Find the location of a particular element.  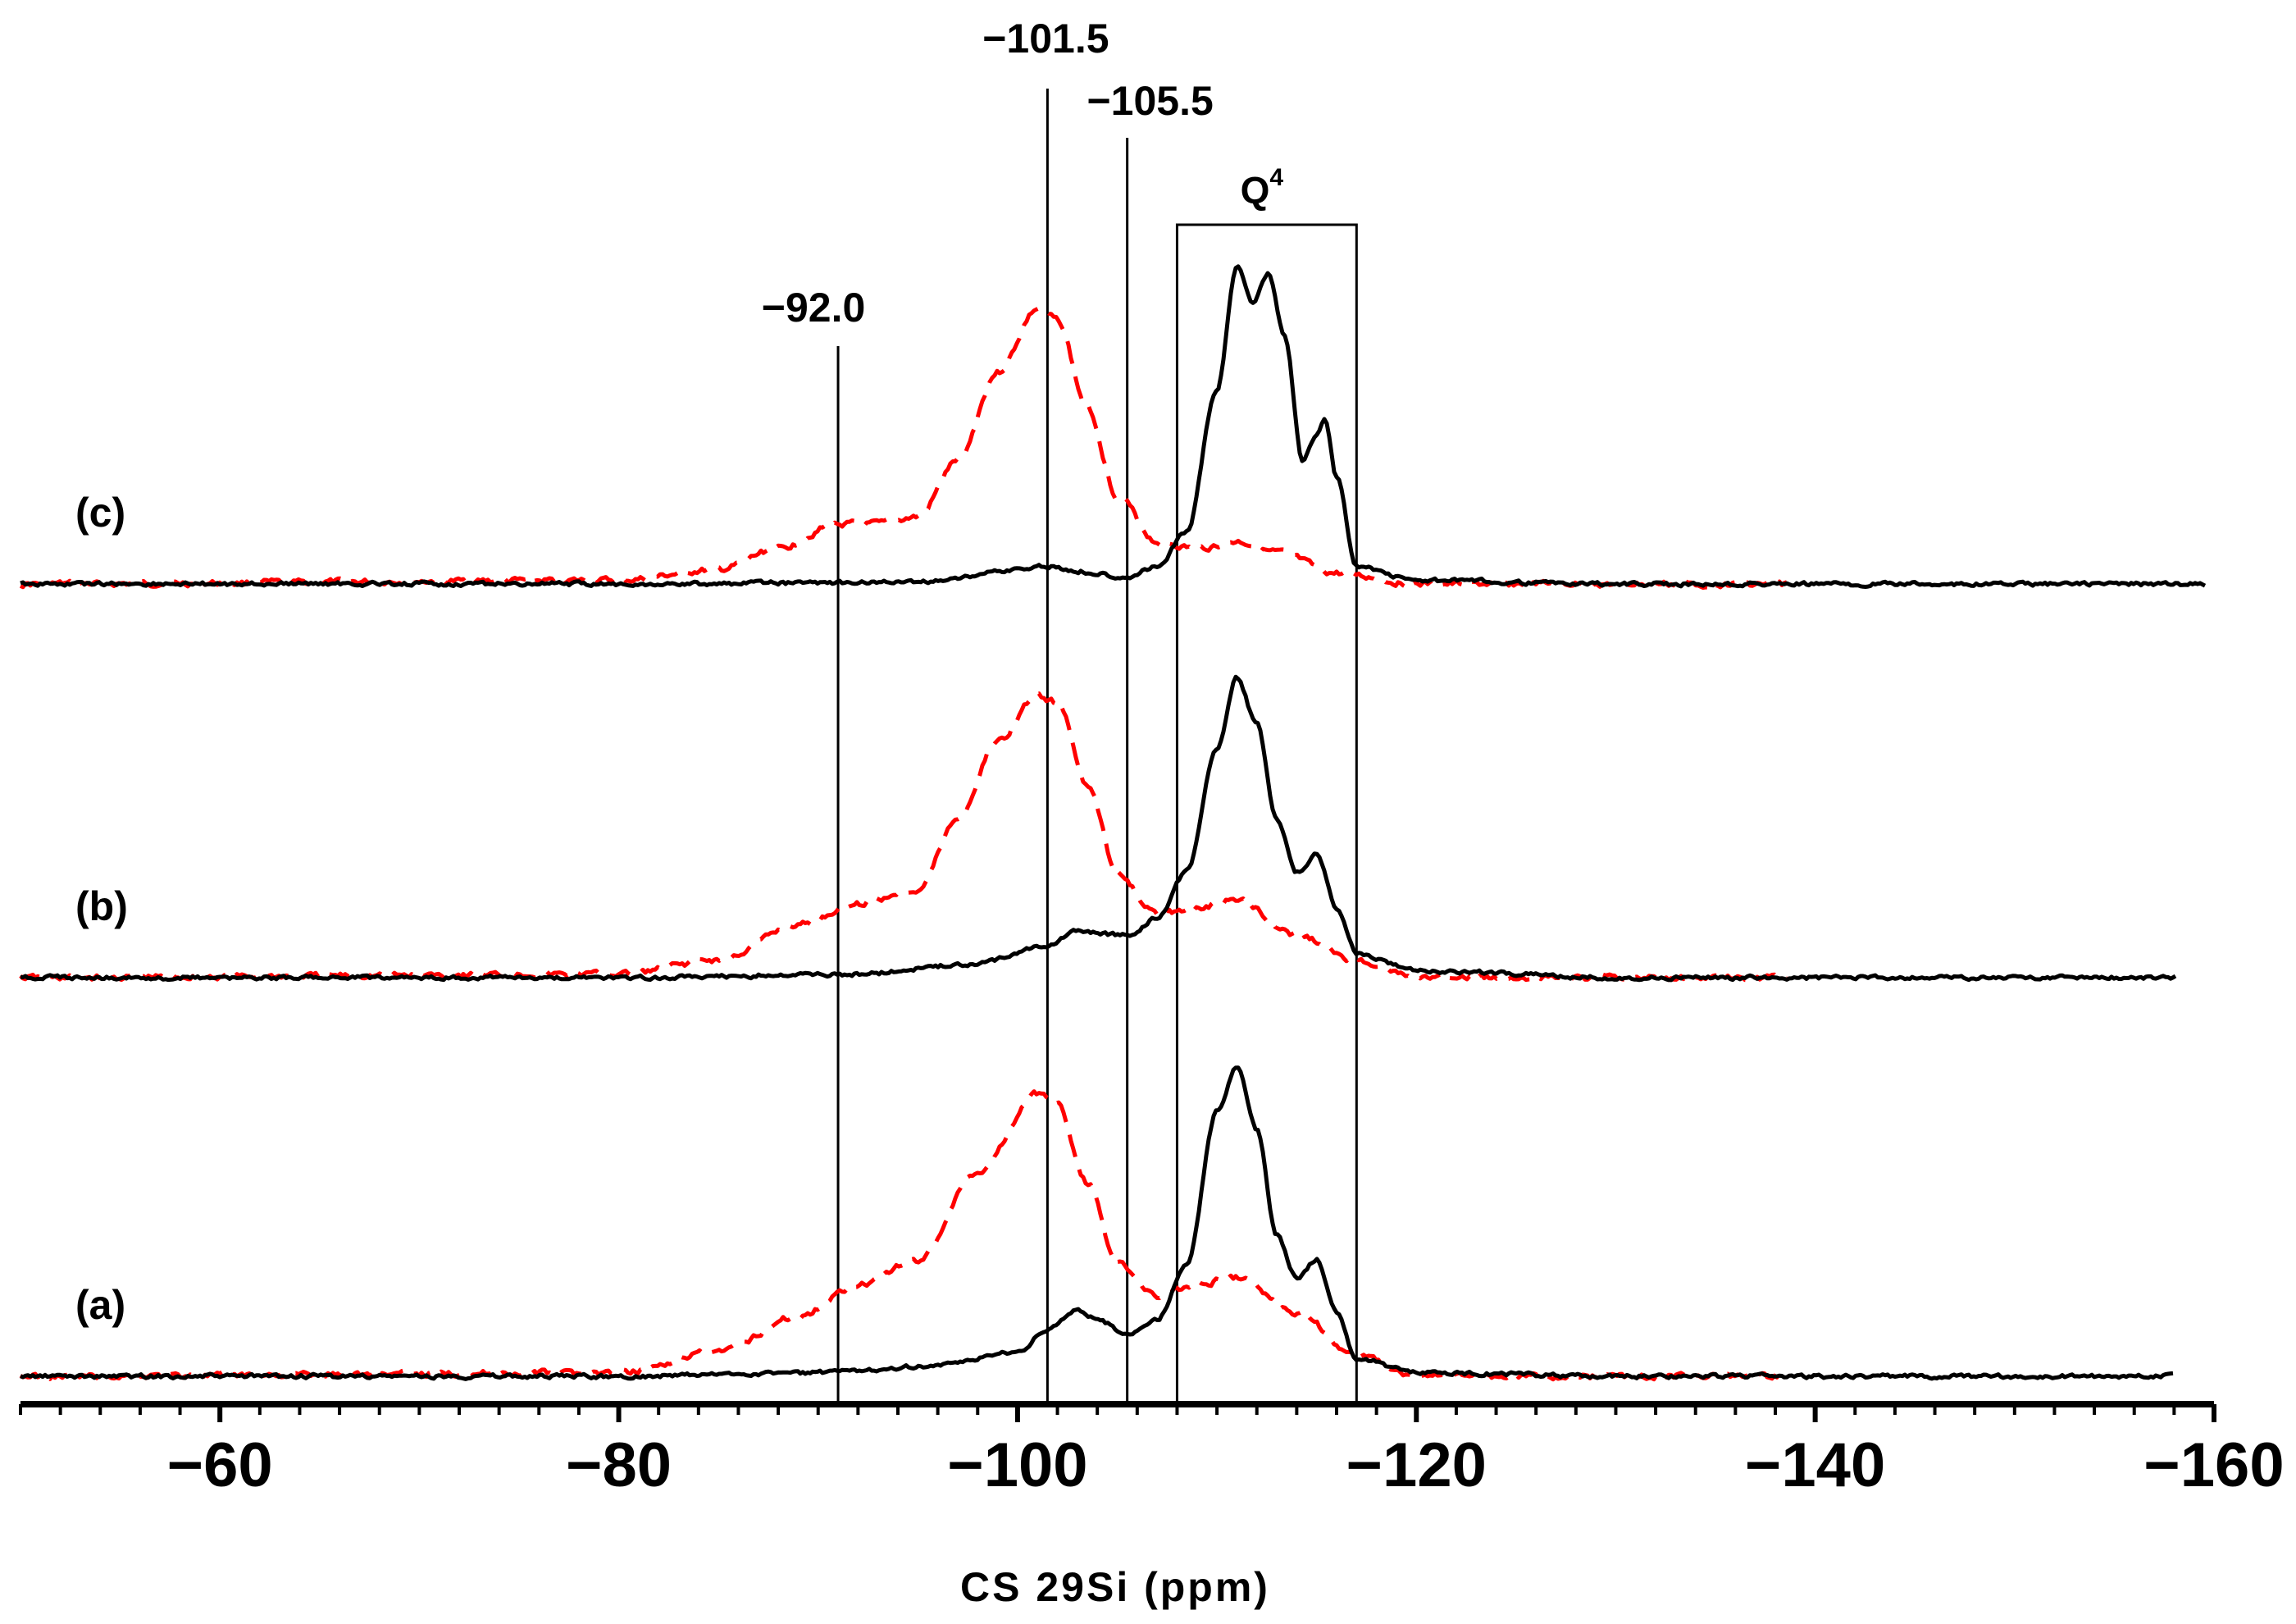

x-tick-label: −80 is located at coordinates (619, 1465).